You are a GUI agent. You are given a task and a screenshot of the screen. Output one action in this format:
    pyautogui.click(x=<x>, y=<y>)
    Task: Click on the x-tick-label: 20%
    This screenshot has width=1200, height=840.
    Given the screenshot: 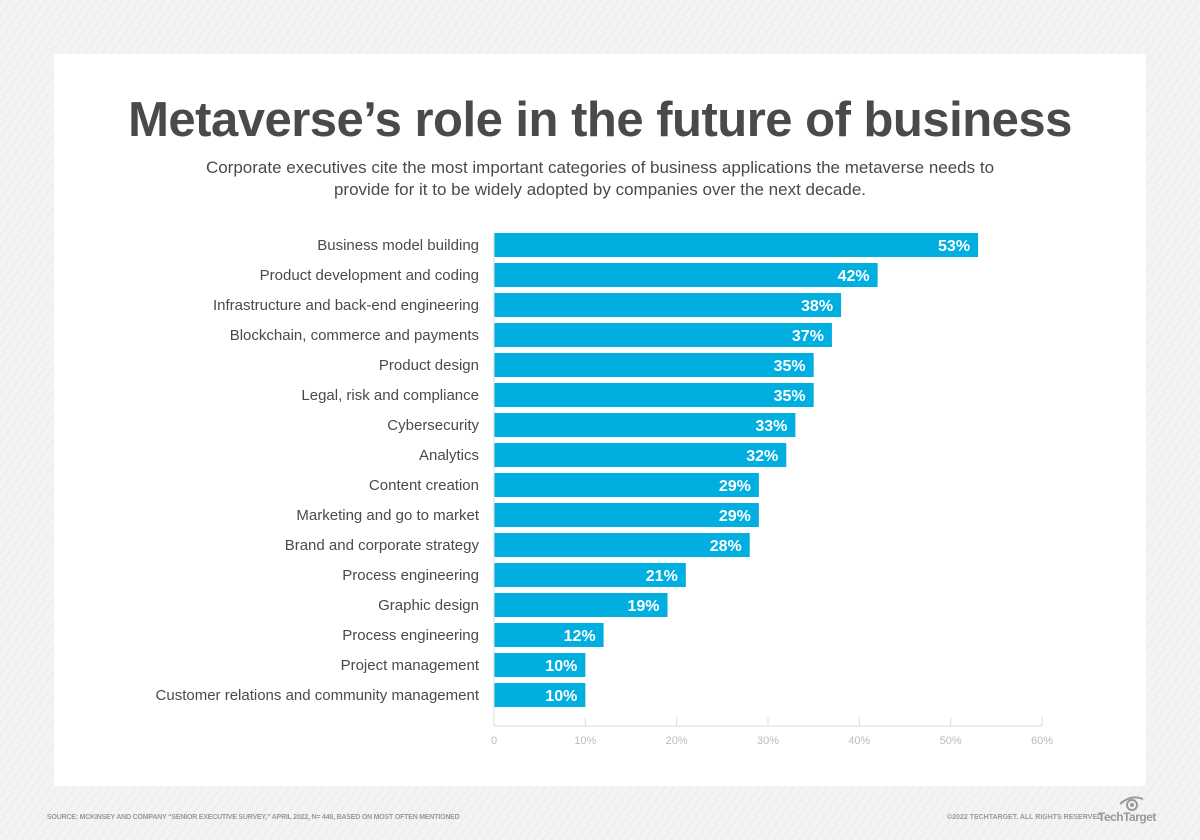 What is the action you would take?
    pyautogui.click(x=677, y=741)
    